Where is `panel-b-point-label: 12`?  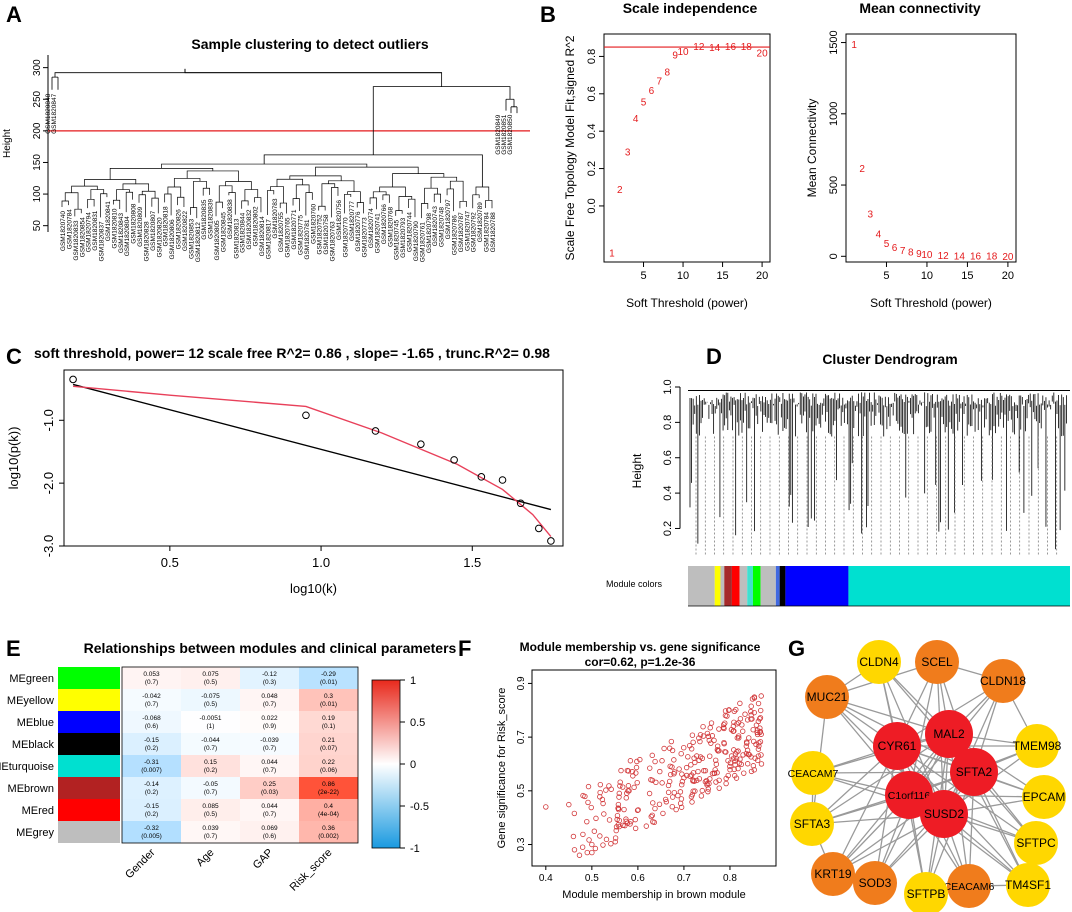 panel-b-point-label: 12 is located at coordinates (944, 256).